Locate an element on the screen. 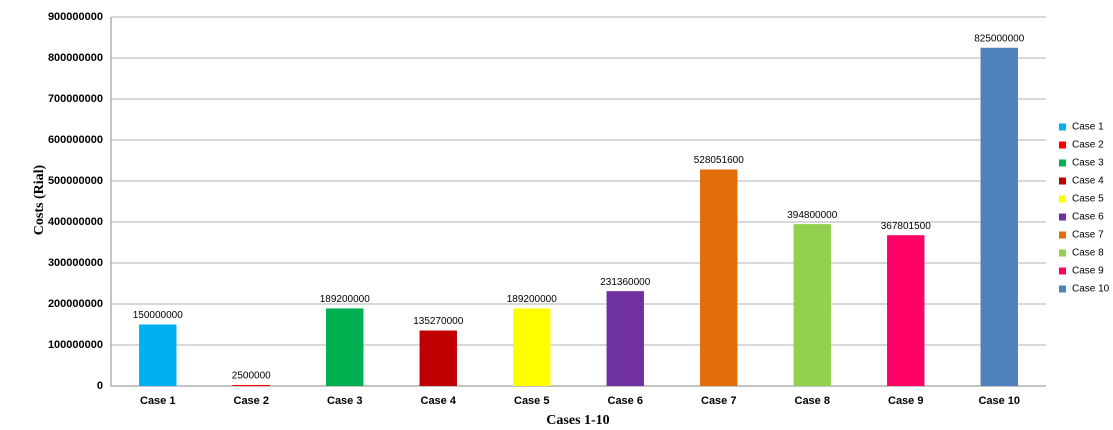  y-tick-label: 100000000 is located at coordinates (75, 345).